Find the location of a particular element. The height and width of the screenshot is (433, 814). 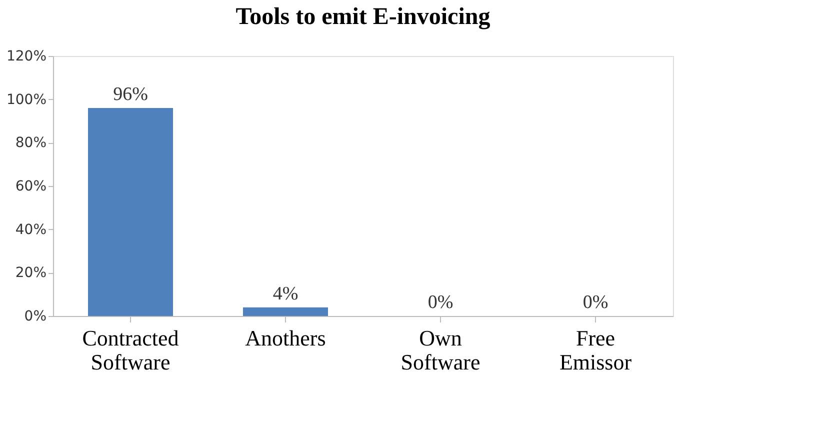

y-tick-label: 20% is located at coordinates (30, 273).